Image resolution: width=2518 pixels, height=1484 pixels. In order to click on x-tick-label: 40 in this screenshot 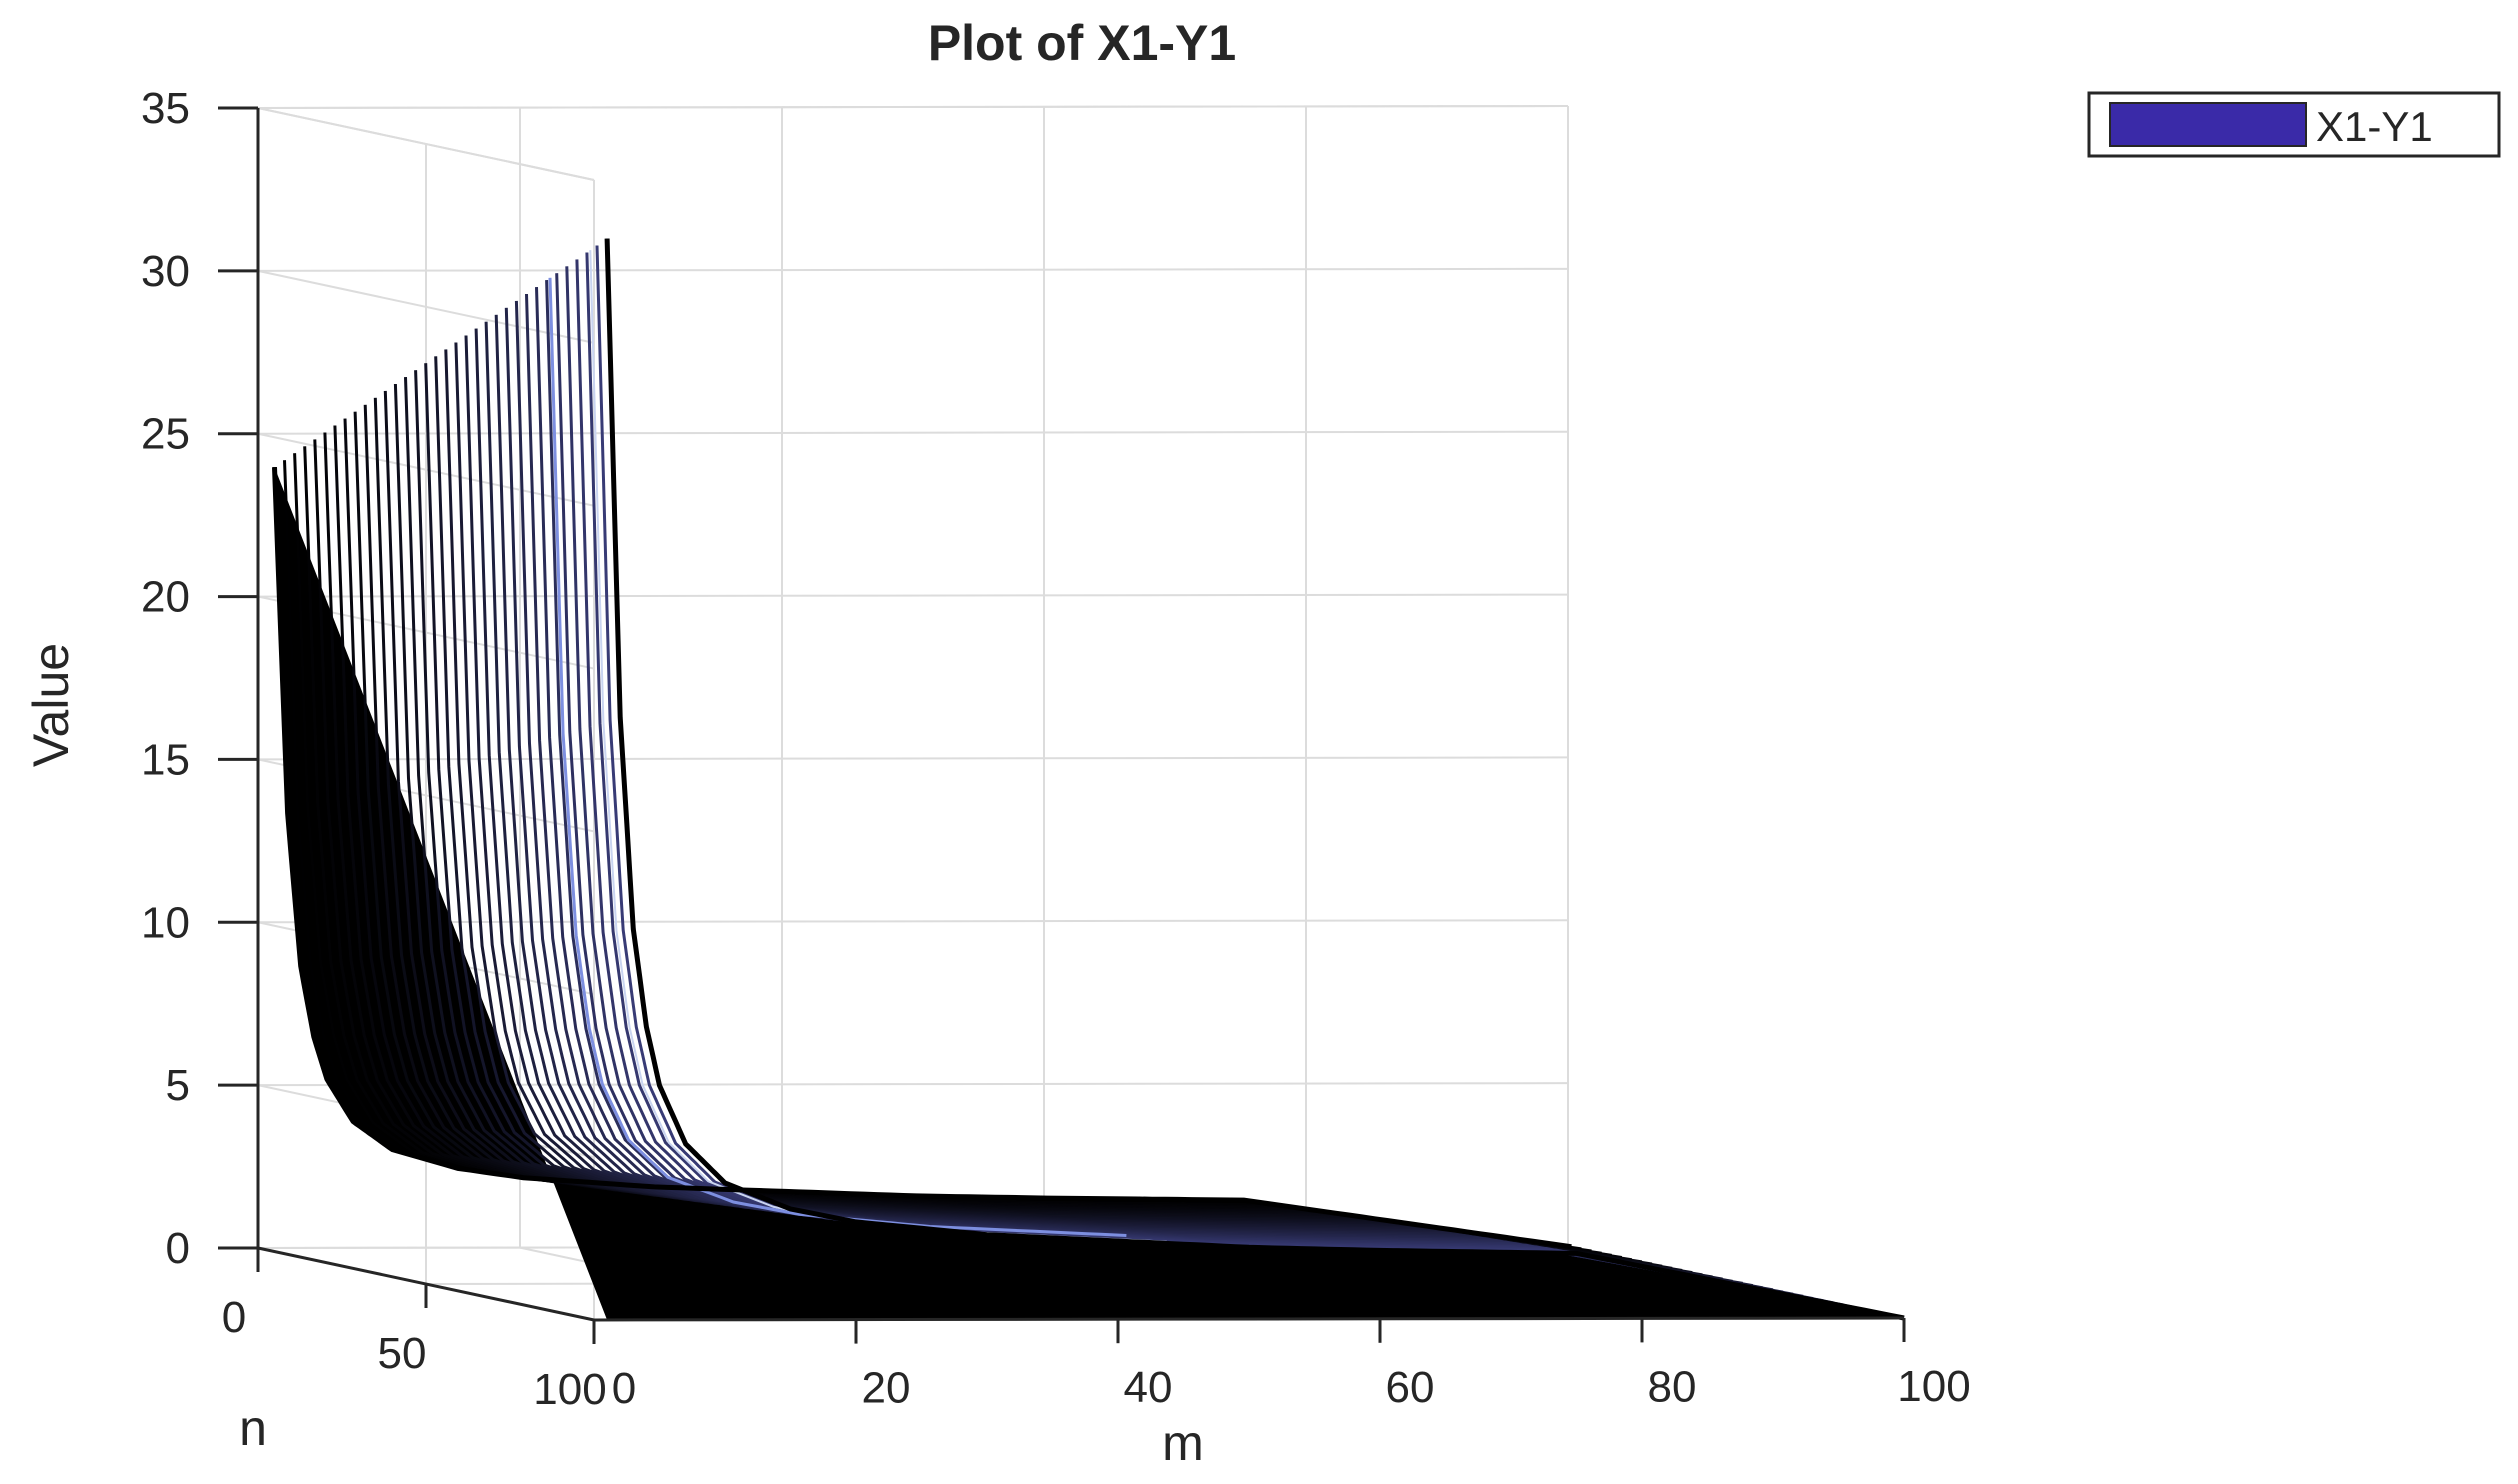, I will do `click(1148, 1387)`.